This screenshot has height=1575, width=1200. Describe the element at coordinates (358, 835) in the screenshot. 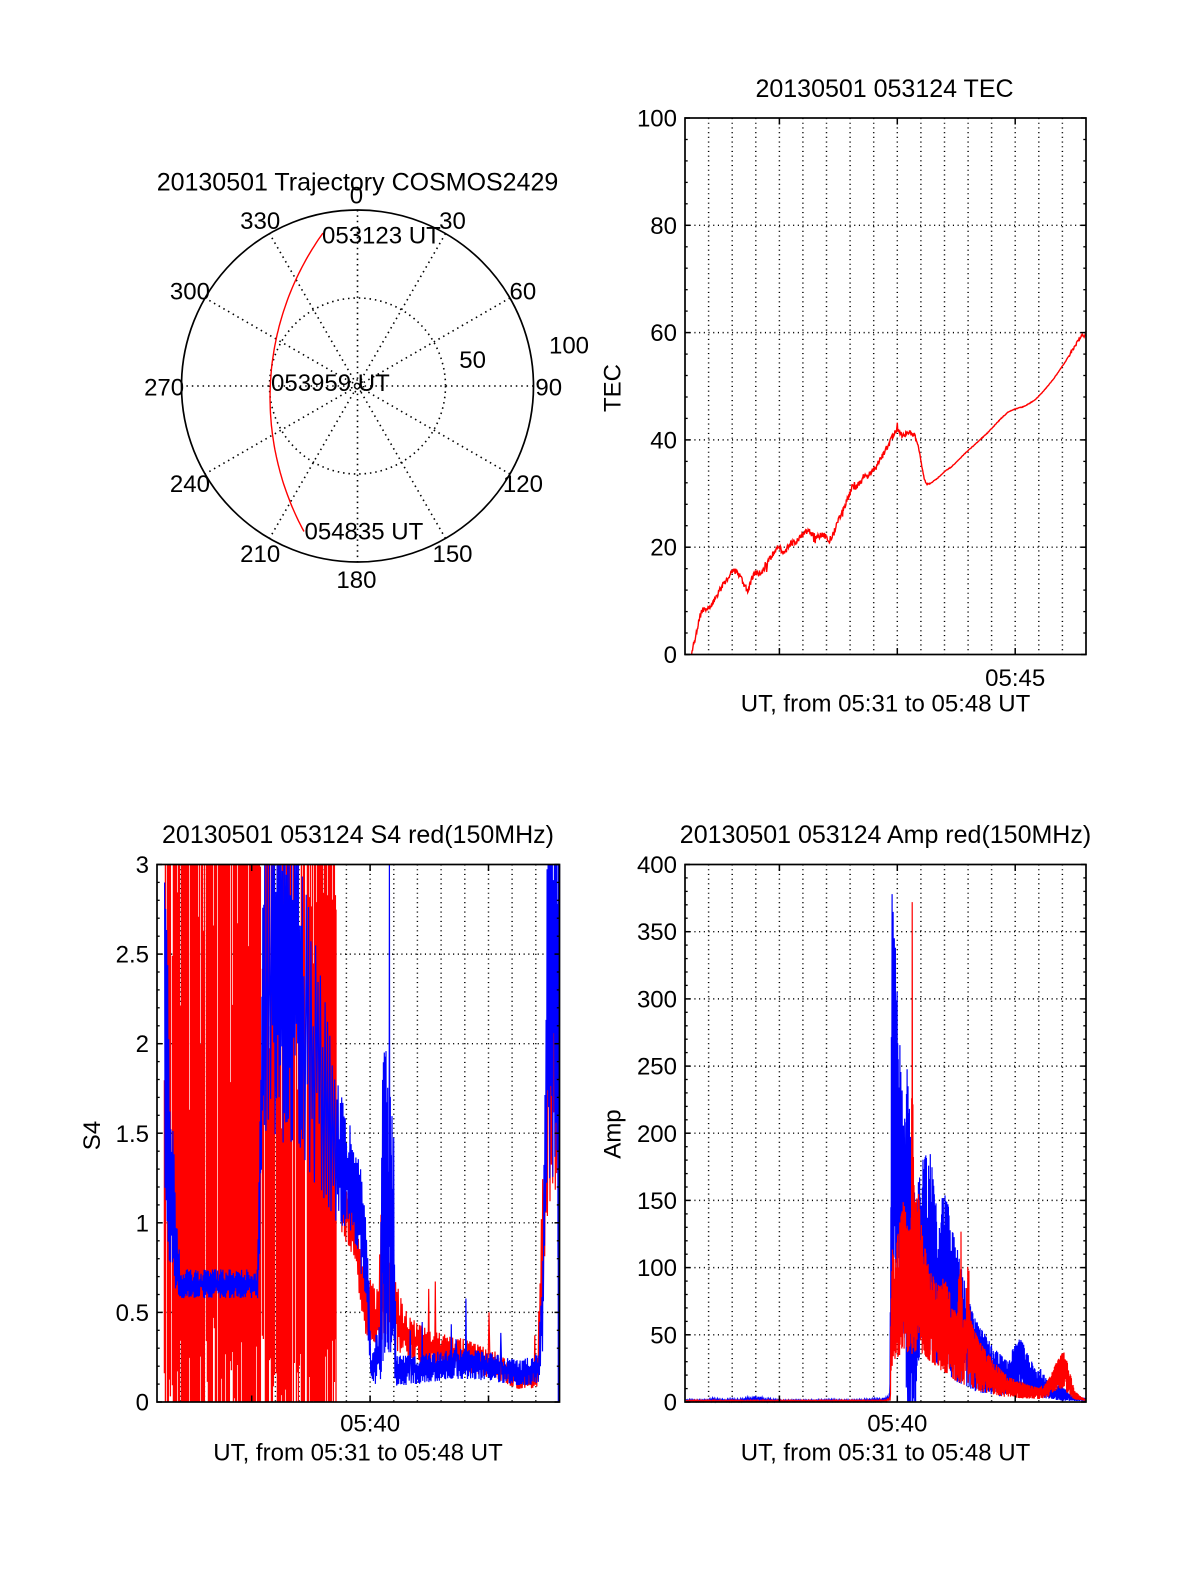

I see `svg-text: 20130501 053124 S4 red(150MHz)` at that location.